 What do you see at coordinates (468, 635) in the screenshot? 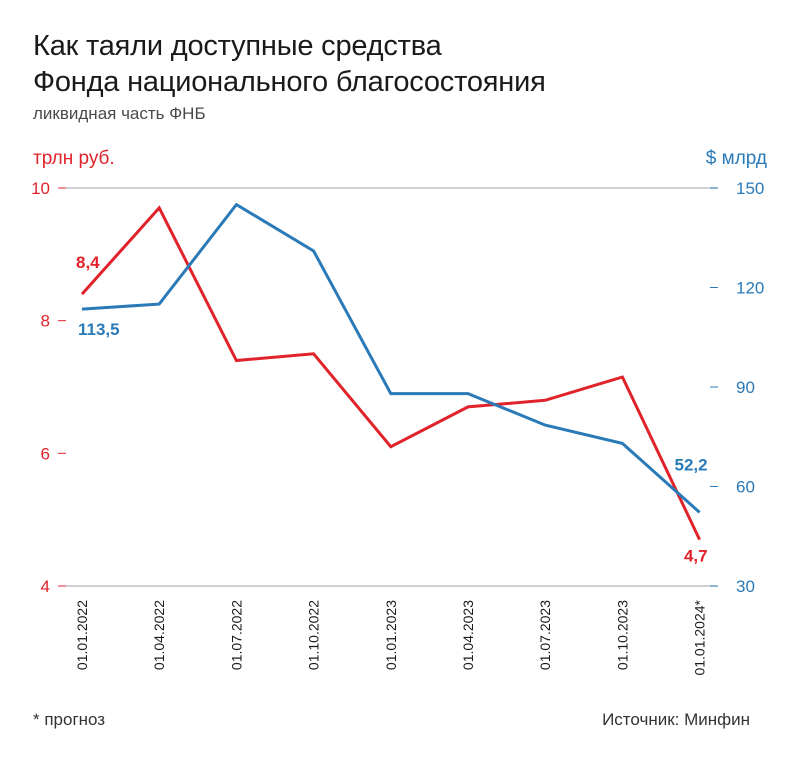
I see `x-axis-tick-label: 01.04.2023` at bounding box center [468, 635].